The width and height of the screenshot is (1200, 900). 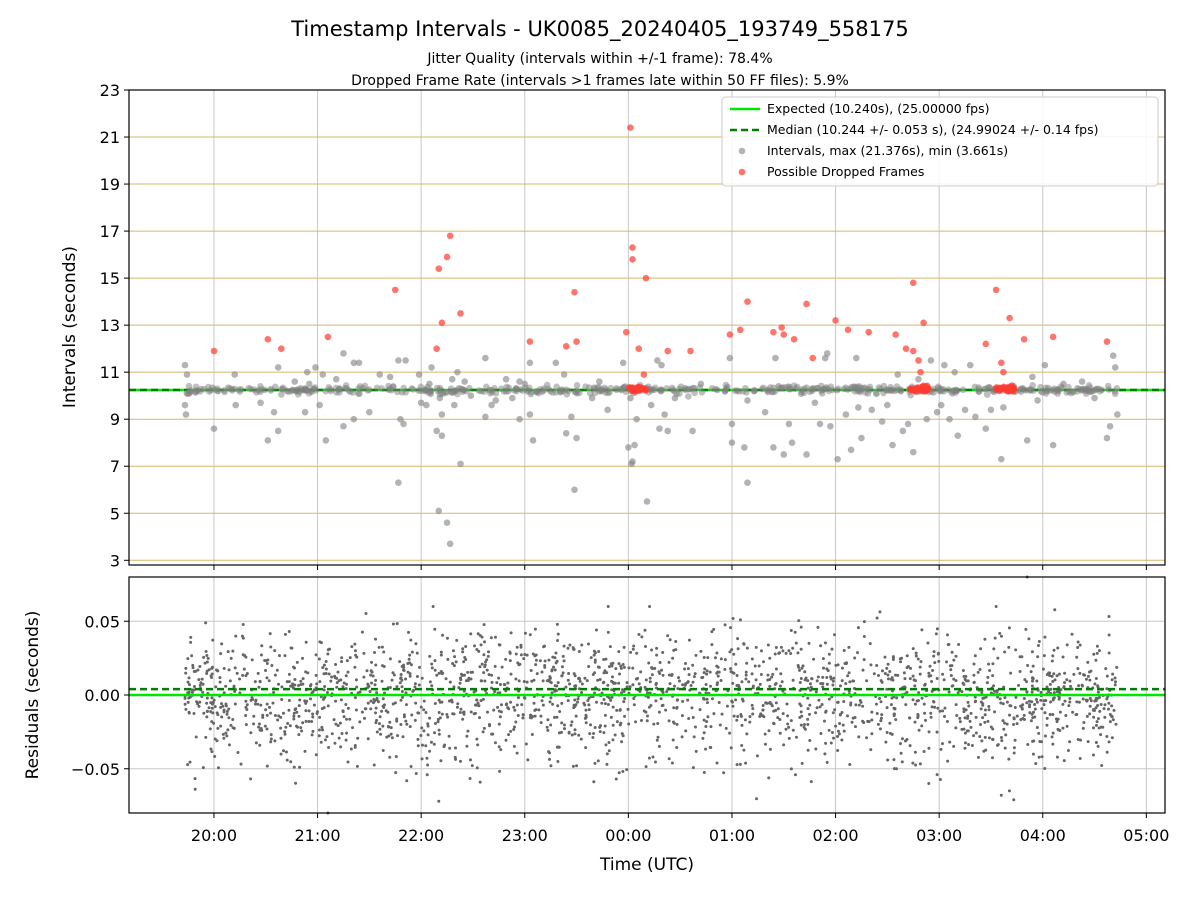 What do you see at coordinates (110, 184) in the screenshot?
I see `top-y-tick-label: 19` at bounding box center [110, 184].